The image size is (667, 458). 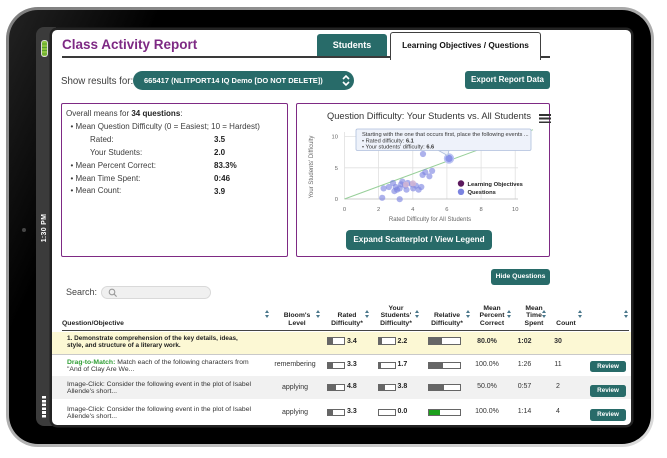 I want to click on svg-text: Questions, so click(x=482, y=193).